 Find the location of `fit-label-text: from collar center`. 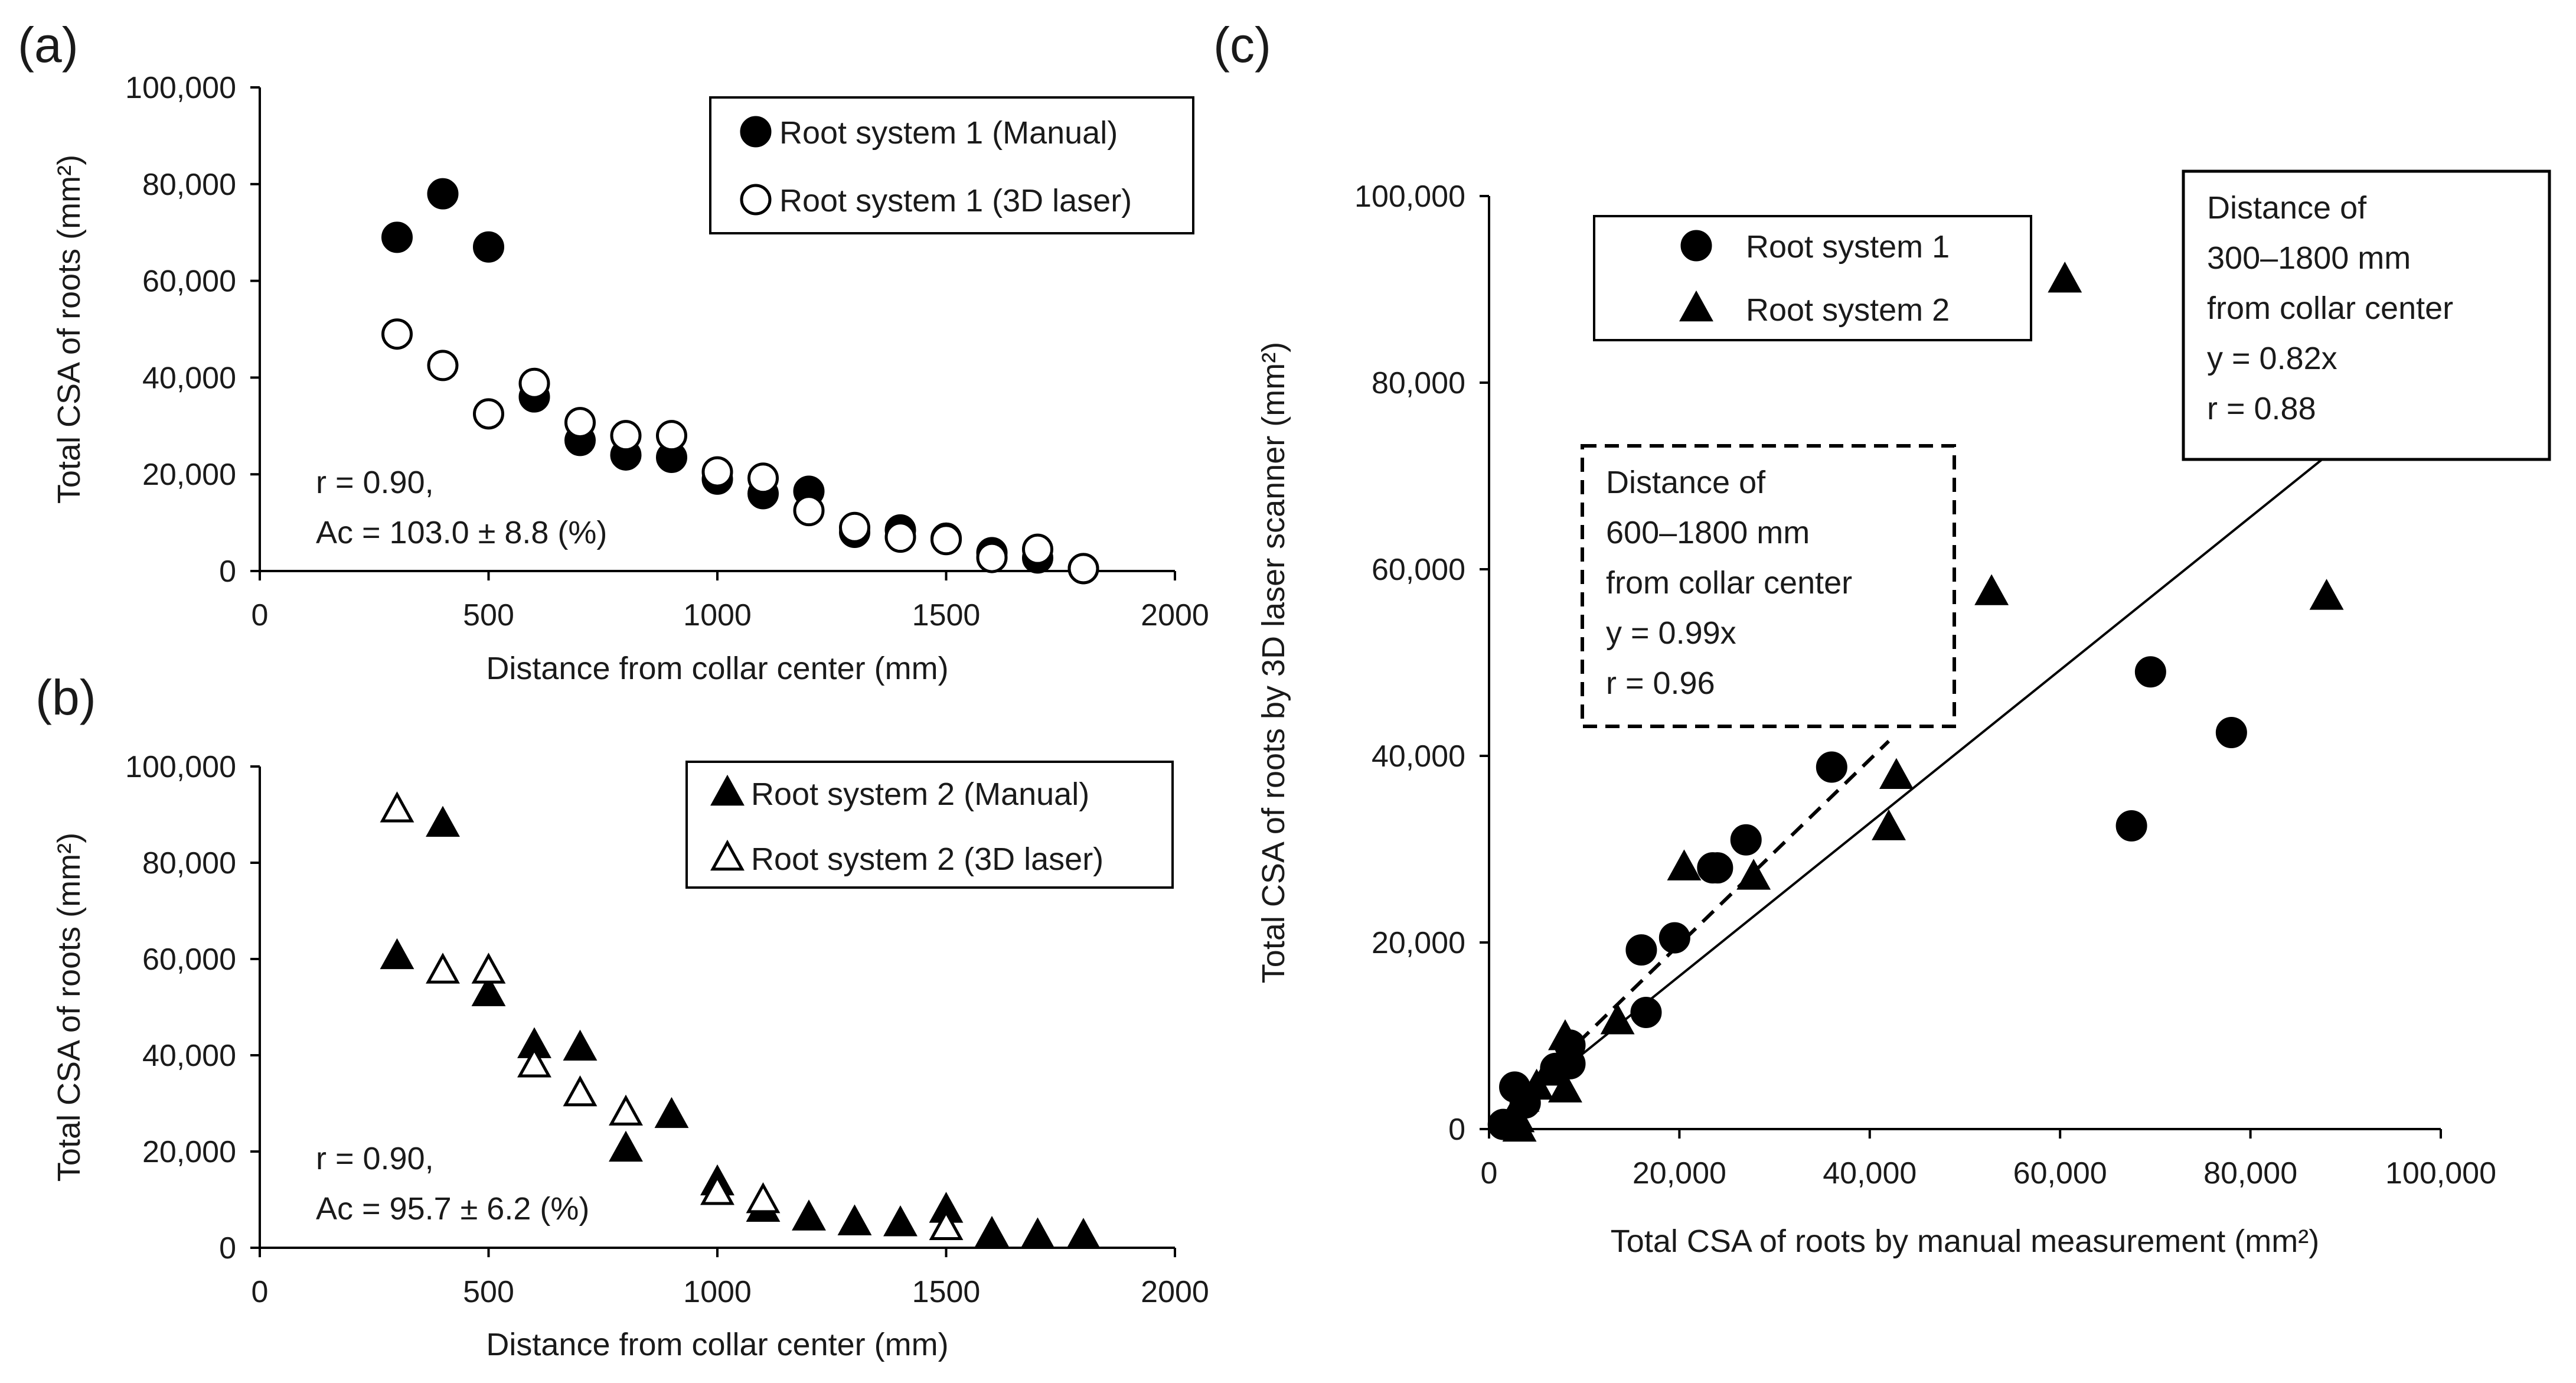

fit-label-text: from collar center is located at coordinates (2330, 308).